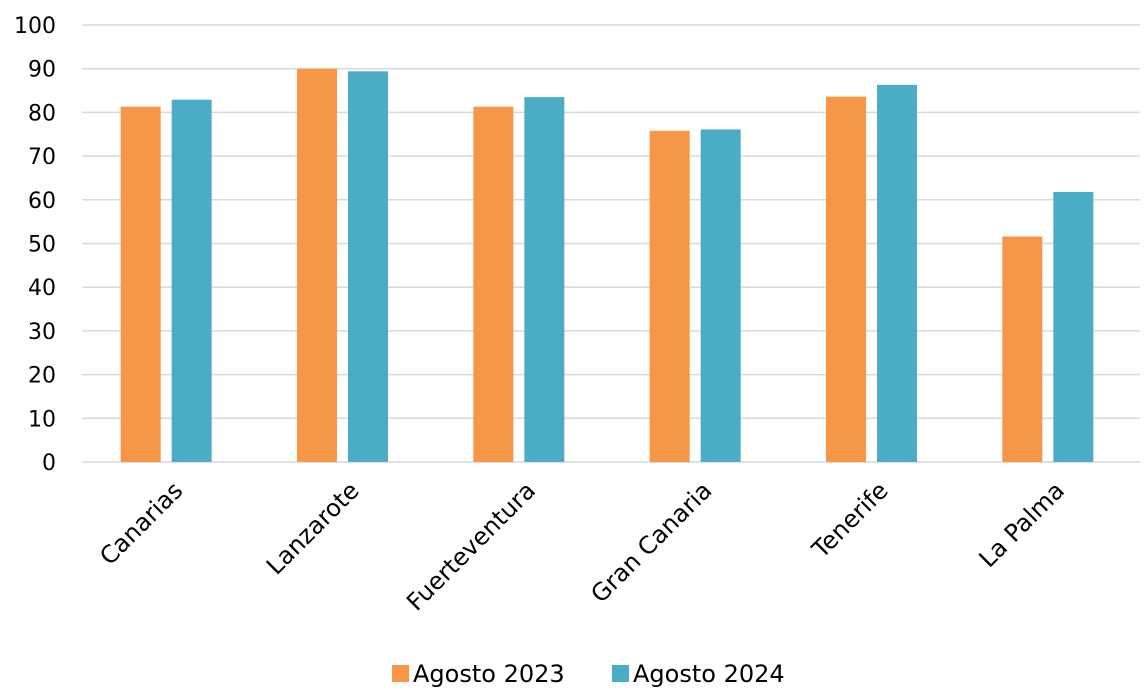 This screenshot has width=1146, height=694. Describe the element at coordinates (1022, 524) in the screenshot. I see `x-category-label: La Palma` at that location.